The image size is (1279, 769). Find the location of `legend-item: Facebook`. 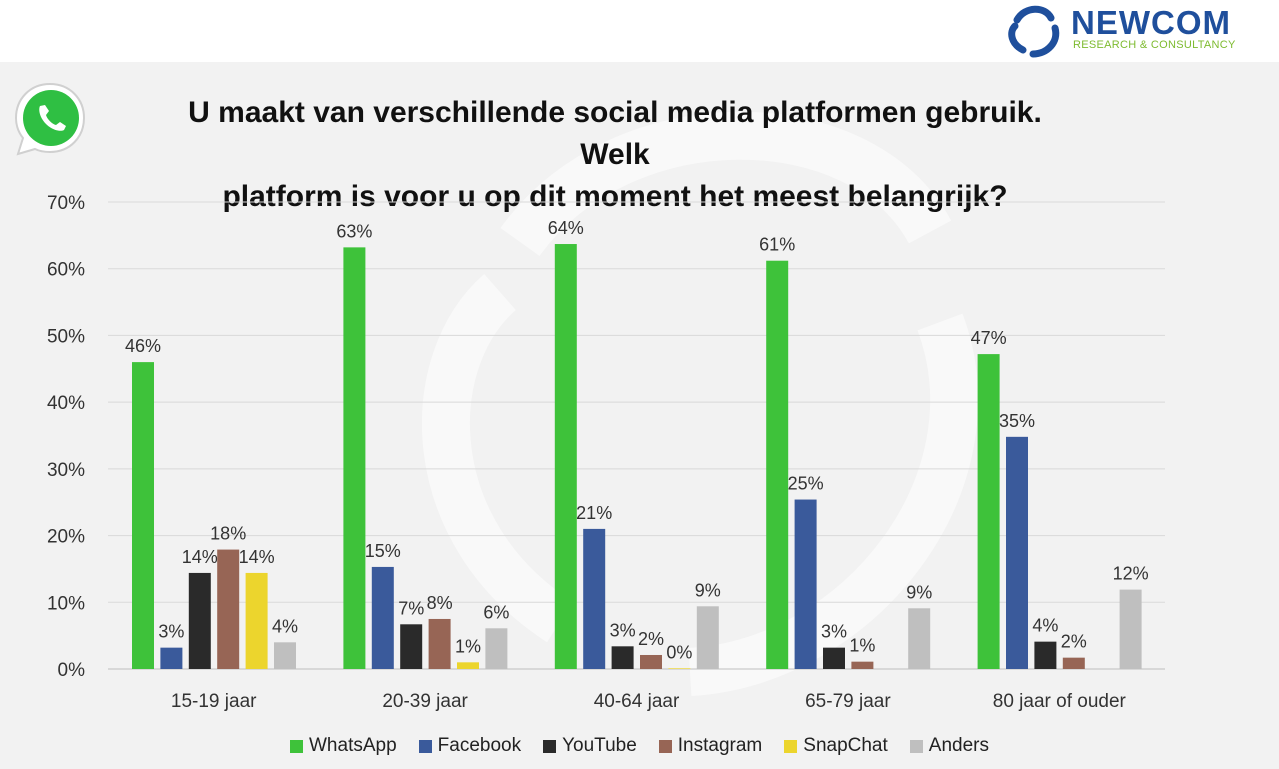

legend-item: Facebook is located at coordinates (470, 746).